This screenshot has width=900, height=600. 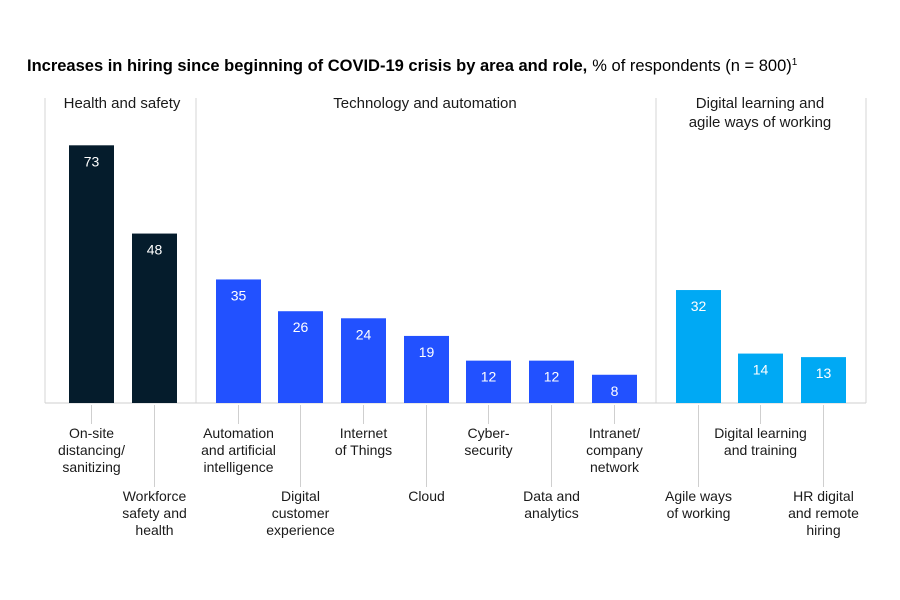 I want to click on chart-subtitle: % of respondents (n = 800), so click(x=692, y=66).